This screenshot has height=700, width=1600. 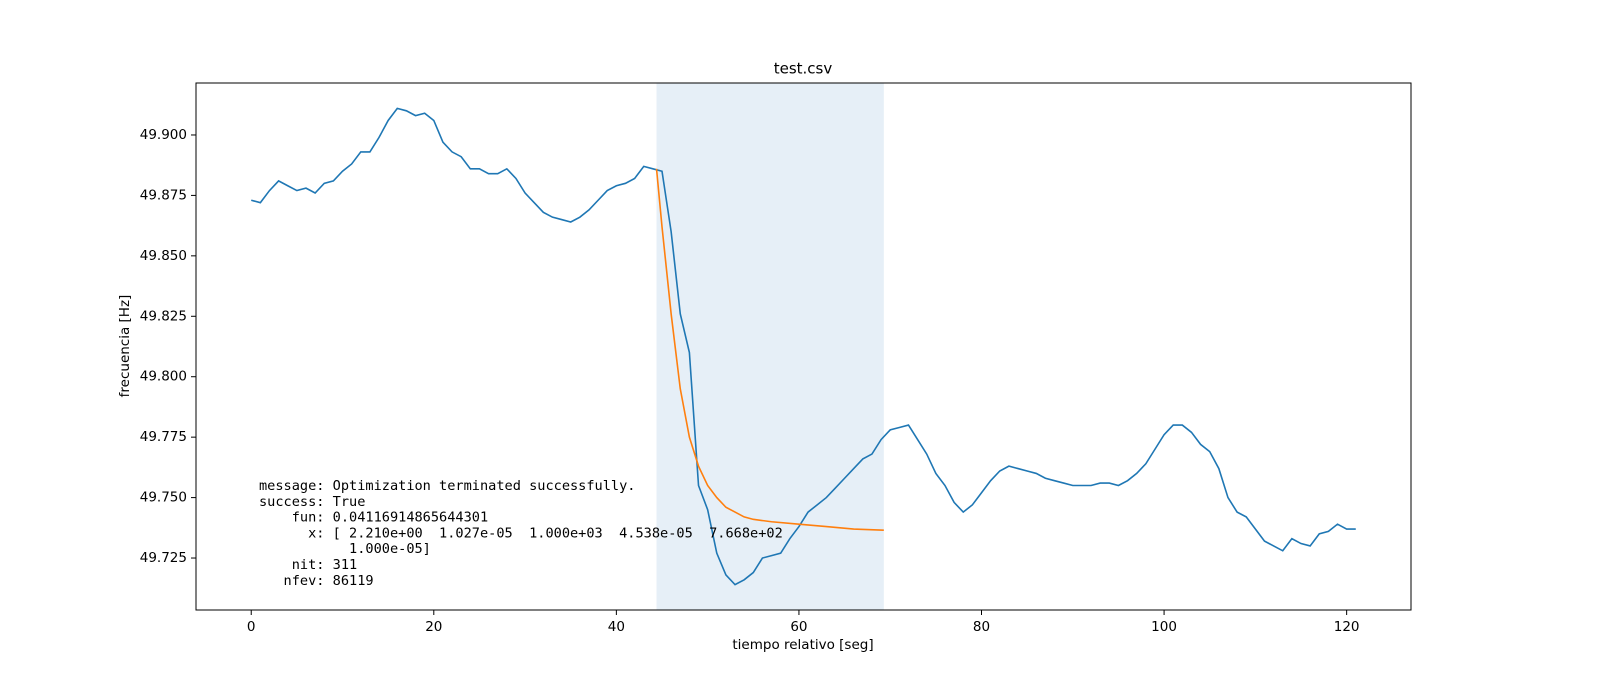 What do you see at coordinates (981, 627) in the screenshot?
I see `x-tick-label: 80` at bounding box center [981, 627].